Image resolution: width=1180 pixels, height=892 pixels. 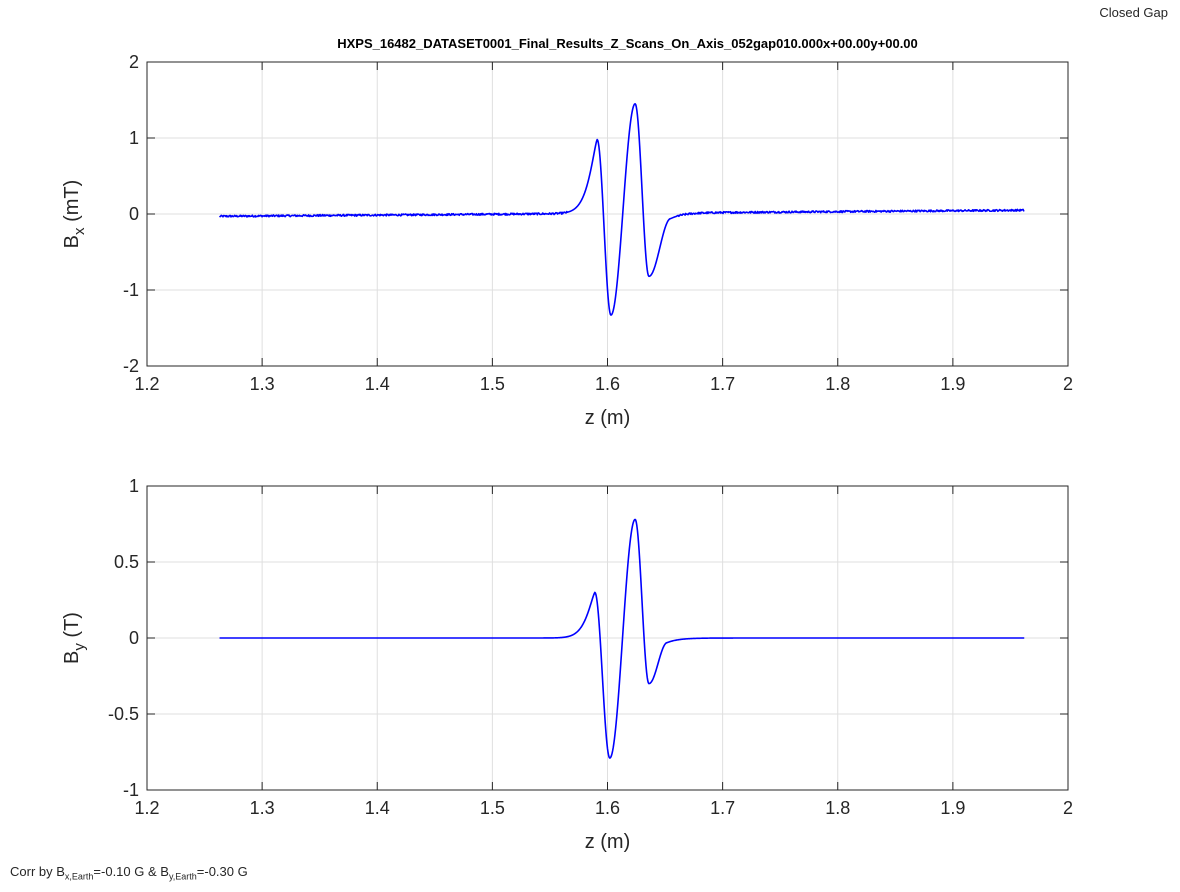 What do you see at coordinates (79, 876) in the screenshot?
I see `corr-bx-subscript: x,Earth` at bounding box center [79, 876].